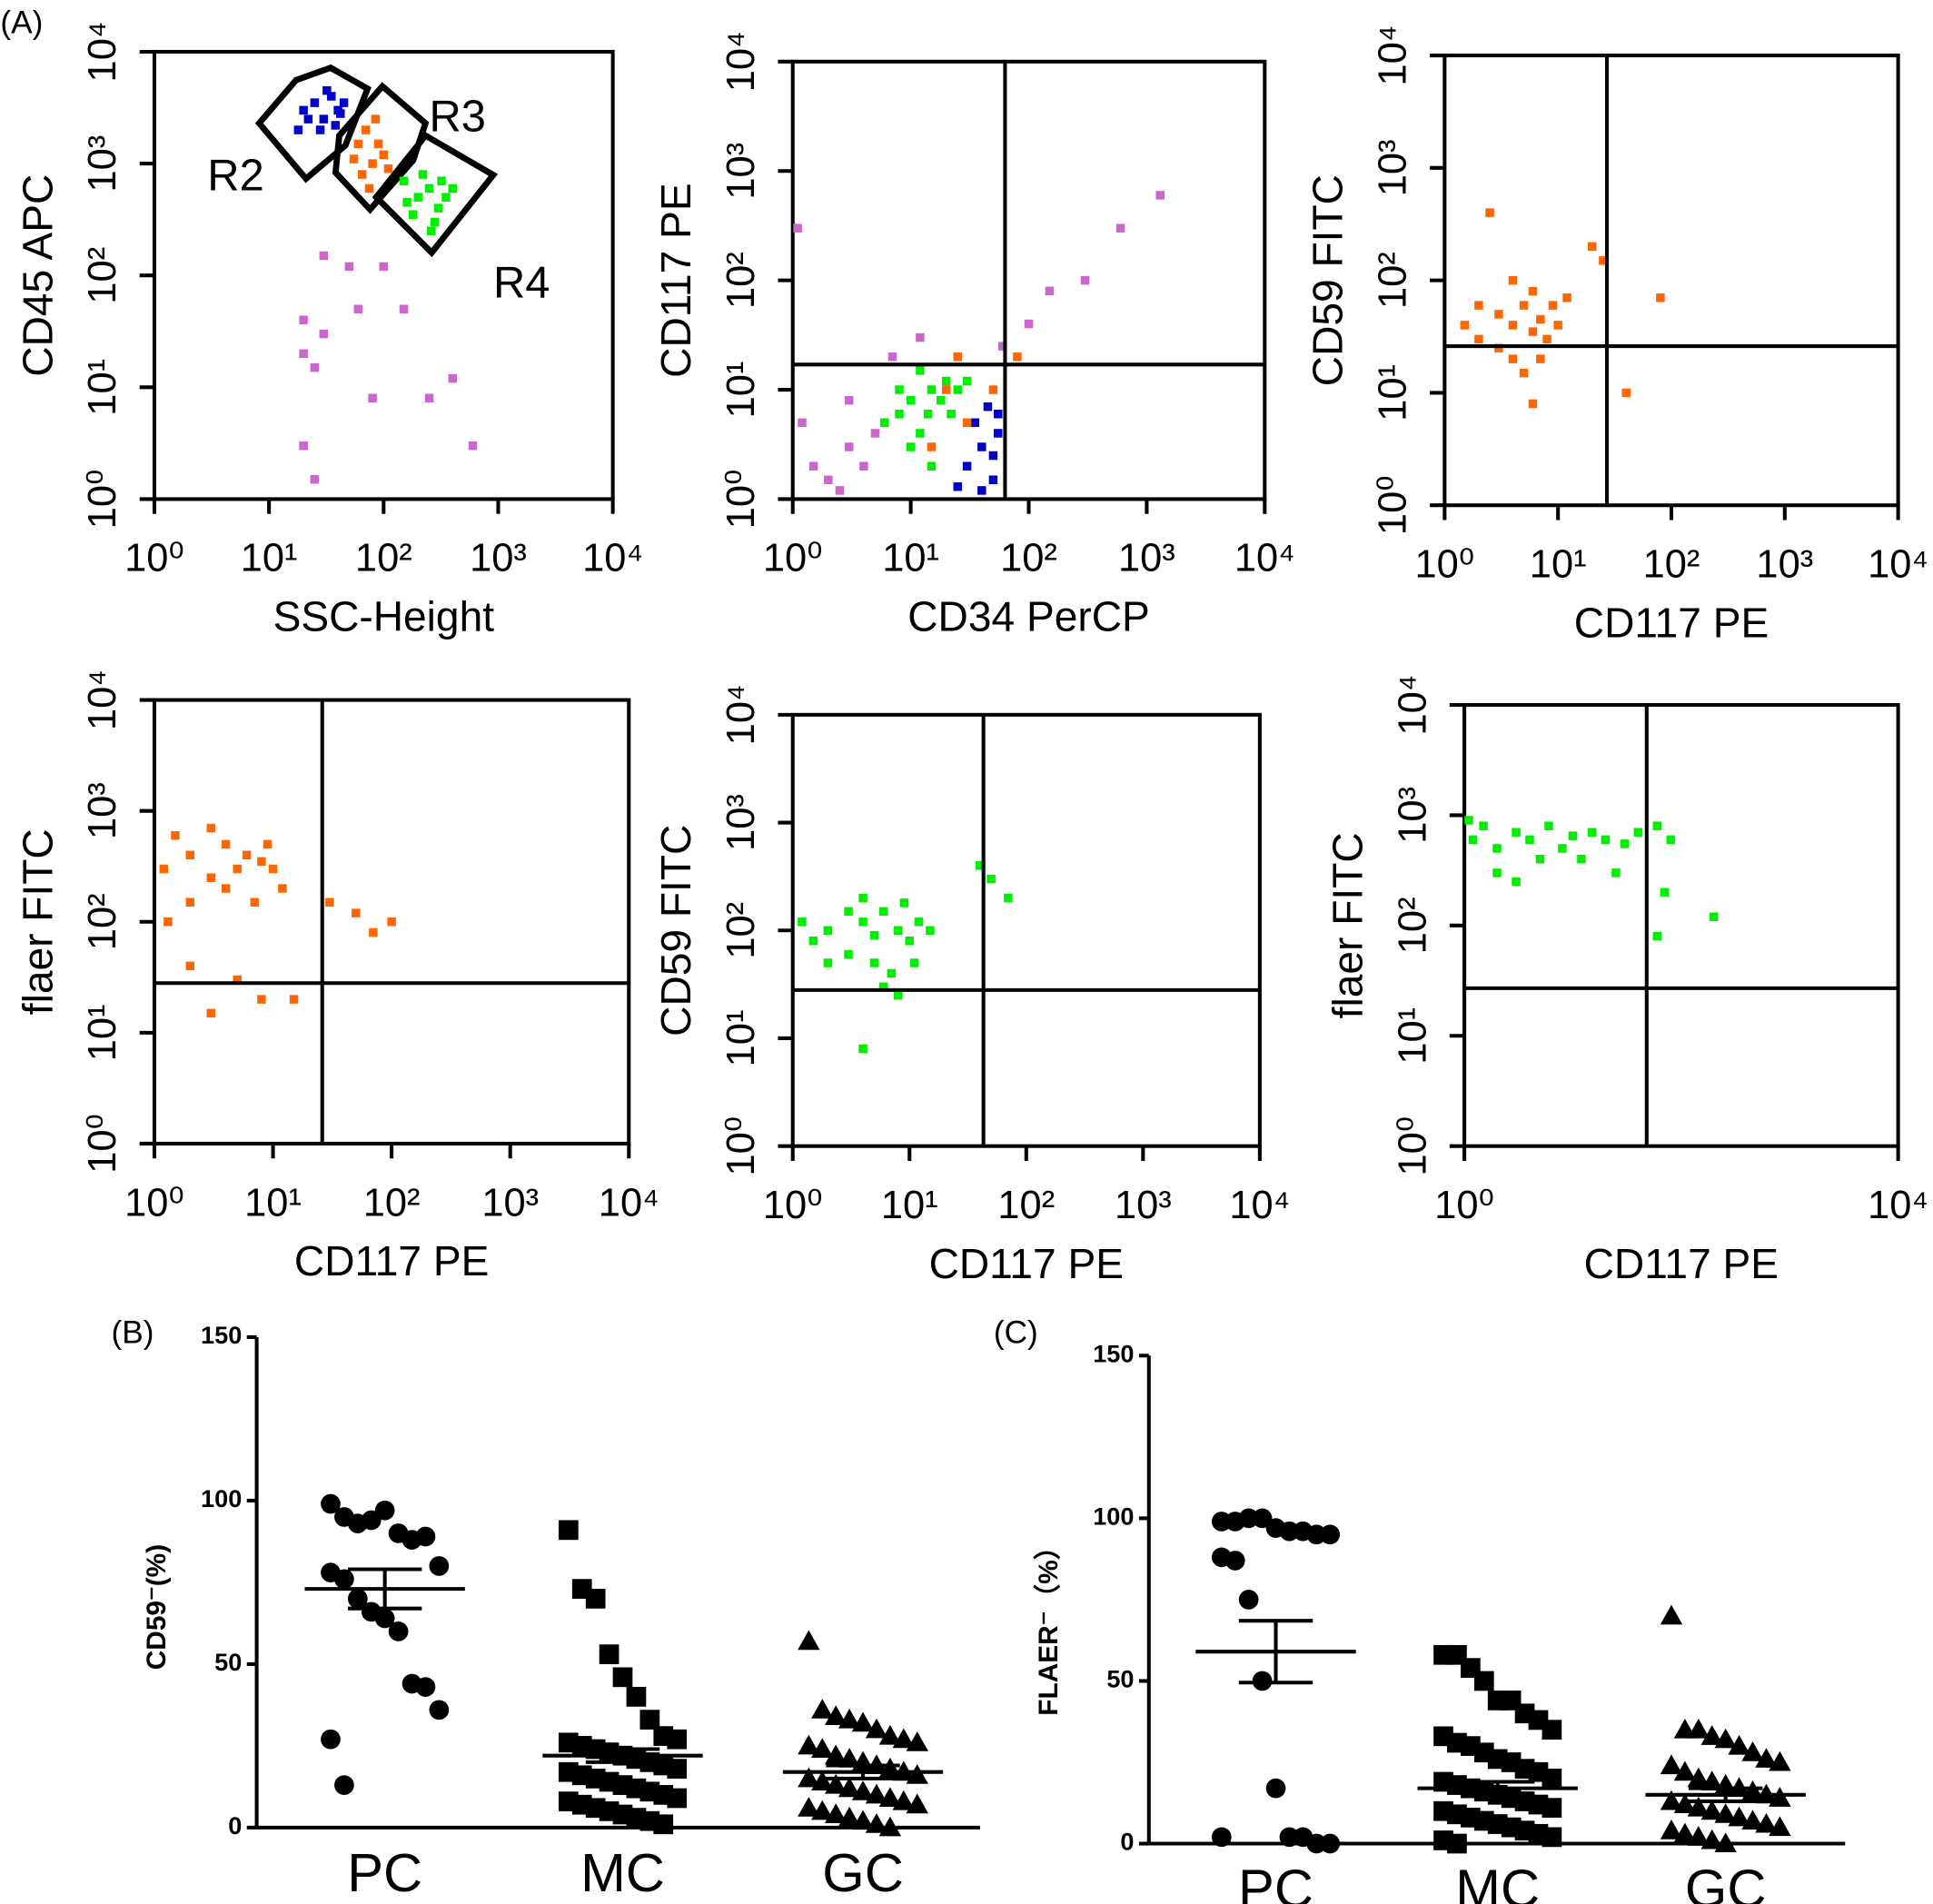  Describe the element at coordinates (1671, 622) in the screenshot. I see `x-axis-label: CD117 PE` at that location.